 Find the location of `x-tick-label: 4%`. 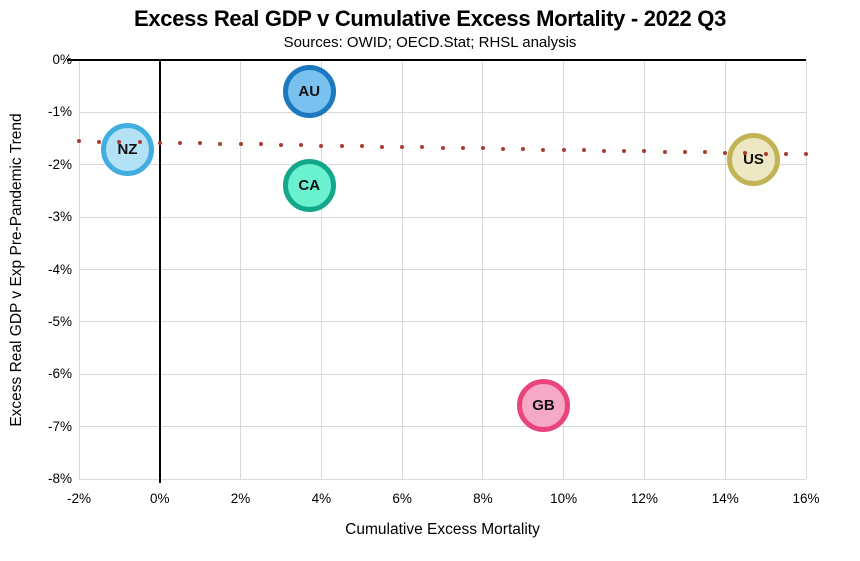

x-tick-label: 4% is located at coordinates (321, 498).